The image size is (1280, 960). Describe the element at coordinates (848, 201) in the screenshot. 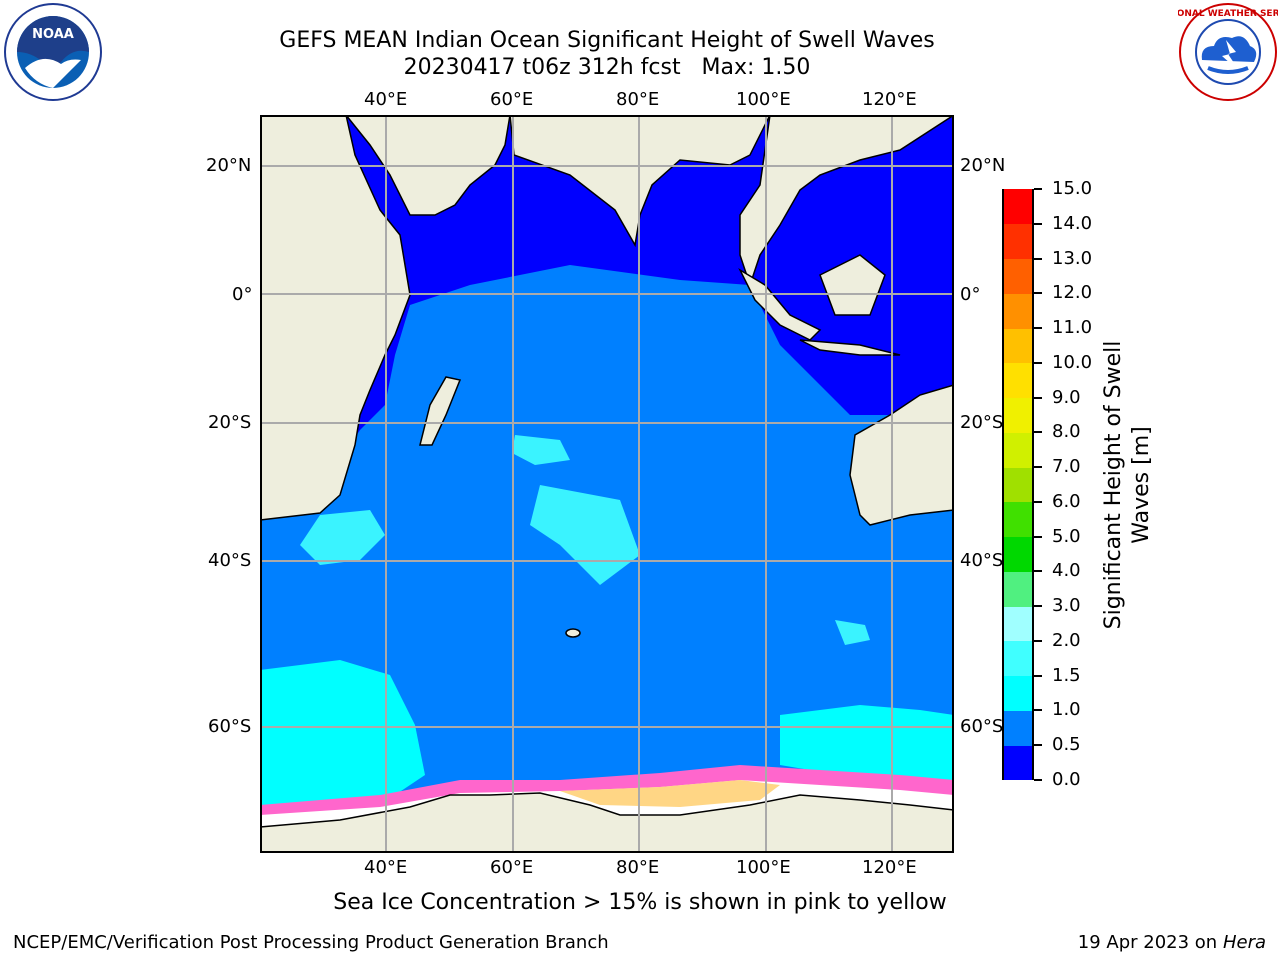

I see `land-southeast-asia` at that location.